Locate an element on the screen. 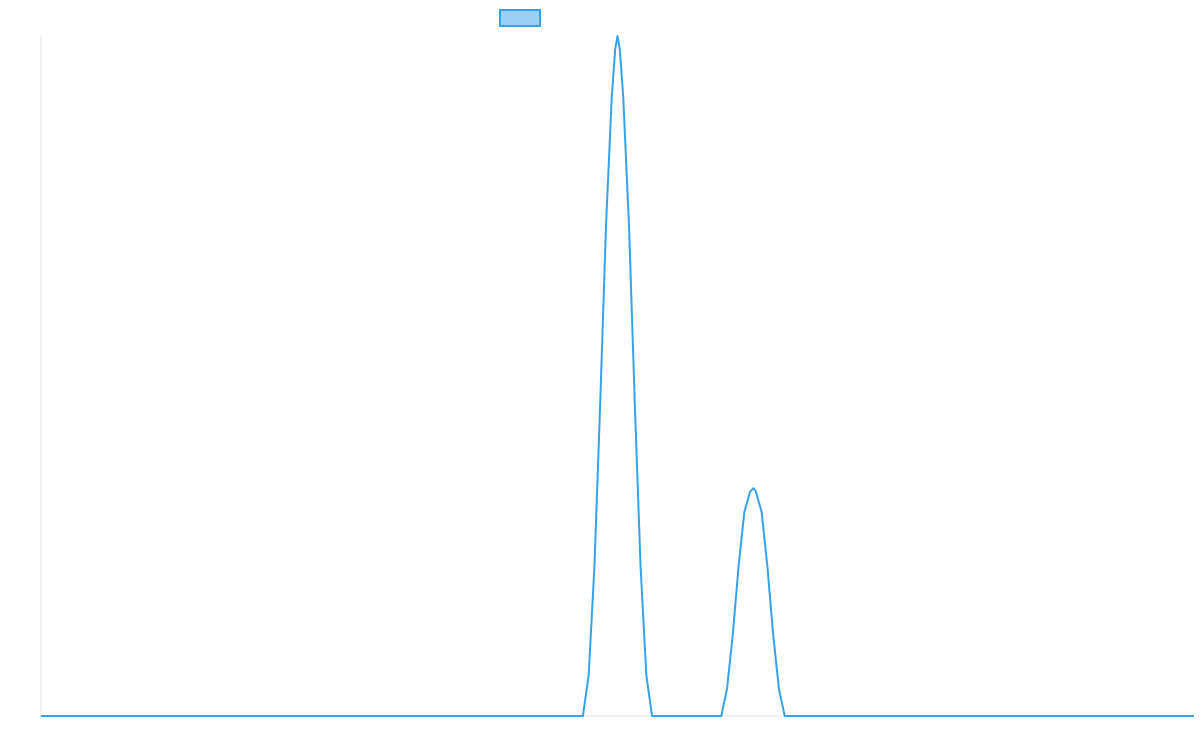  legend-swatch is located at coordinates (520, 18).